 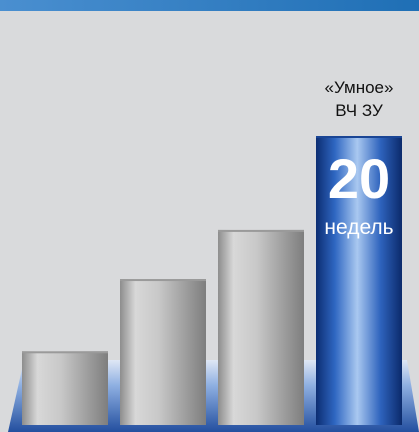 I want to click on highlight-label-line-1: «Умное», so click(x=359, y=87).